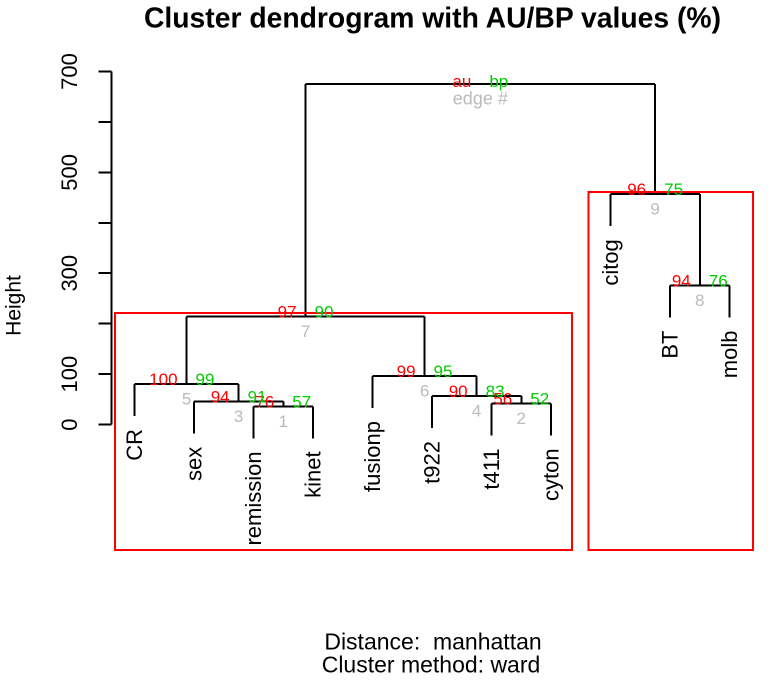  What do you see at coordinates (257, 397) in the screenshot?
I see `svg-text: 91` at bounding box center [257, 397].